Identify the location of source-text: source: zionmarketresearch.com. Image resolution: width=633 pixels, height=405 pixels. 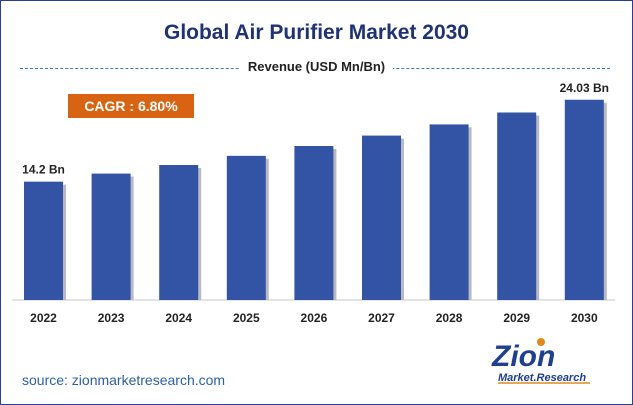
(124, 380).